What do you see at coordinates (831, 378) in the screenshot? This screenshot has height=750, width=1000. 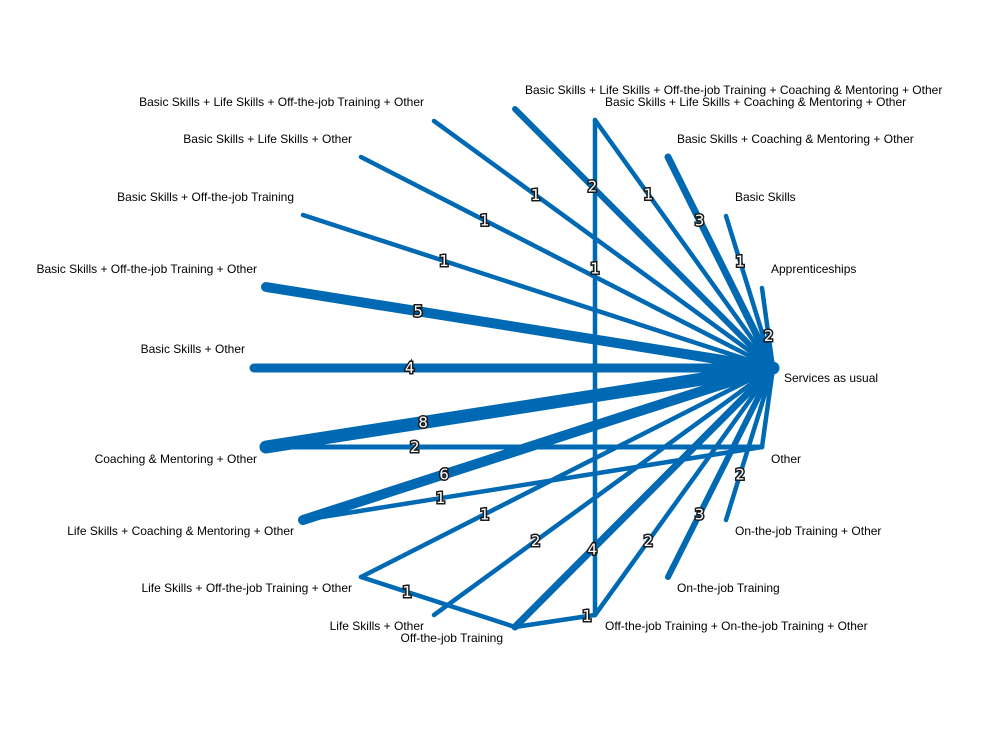 I see `node-label-sau: Services as usual` at bounding box center [831, 378].